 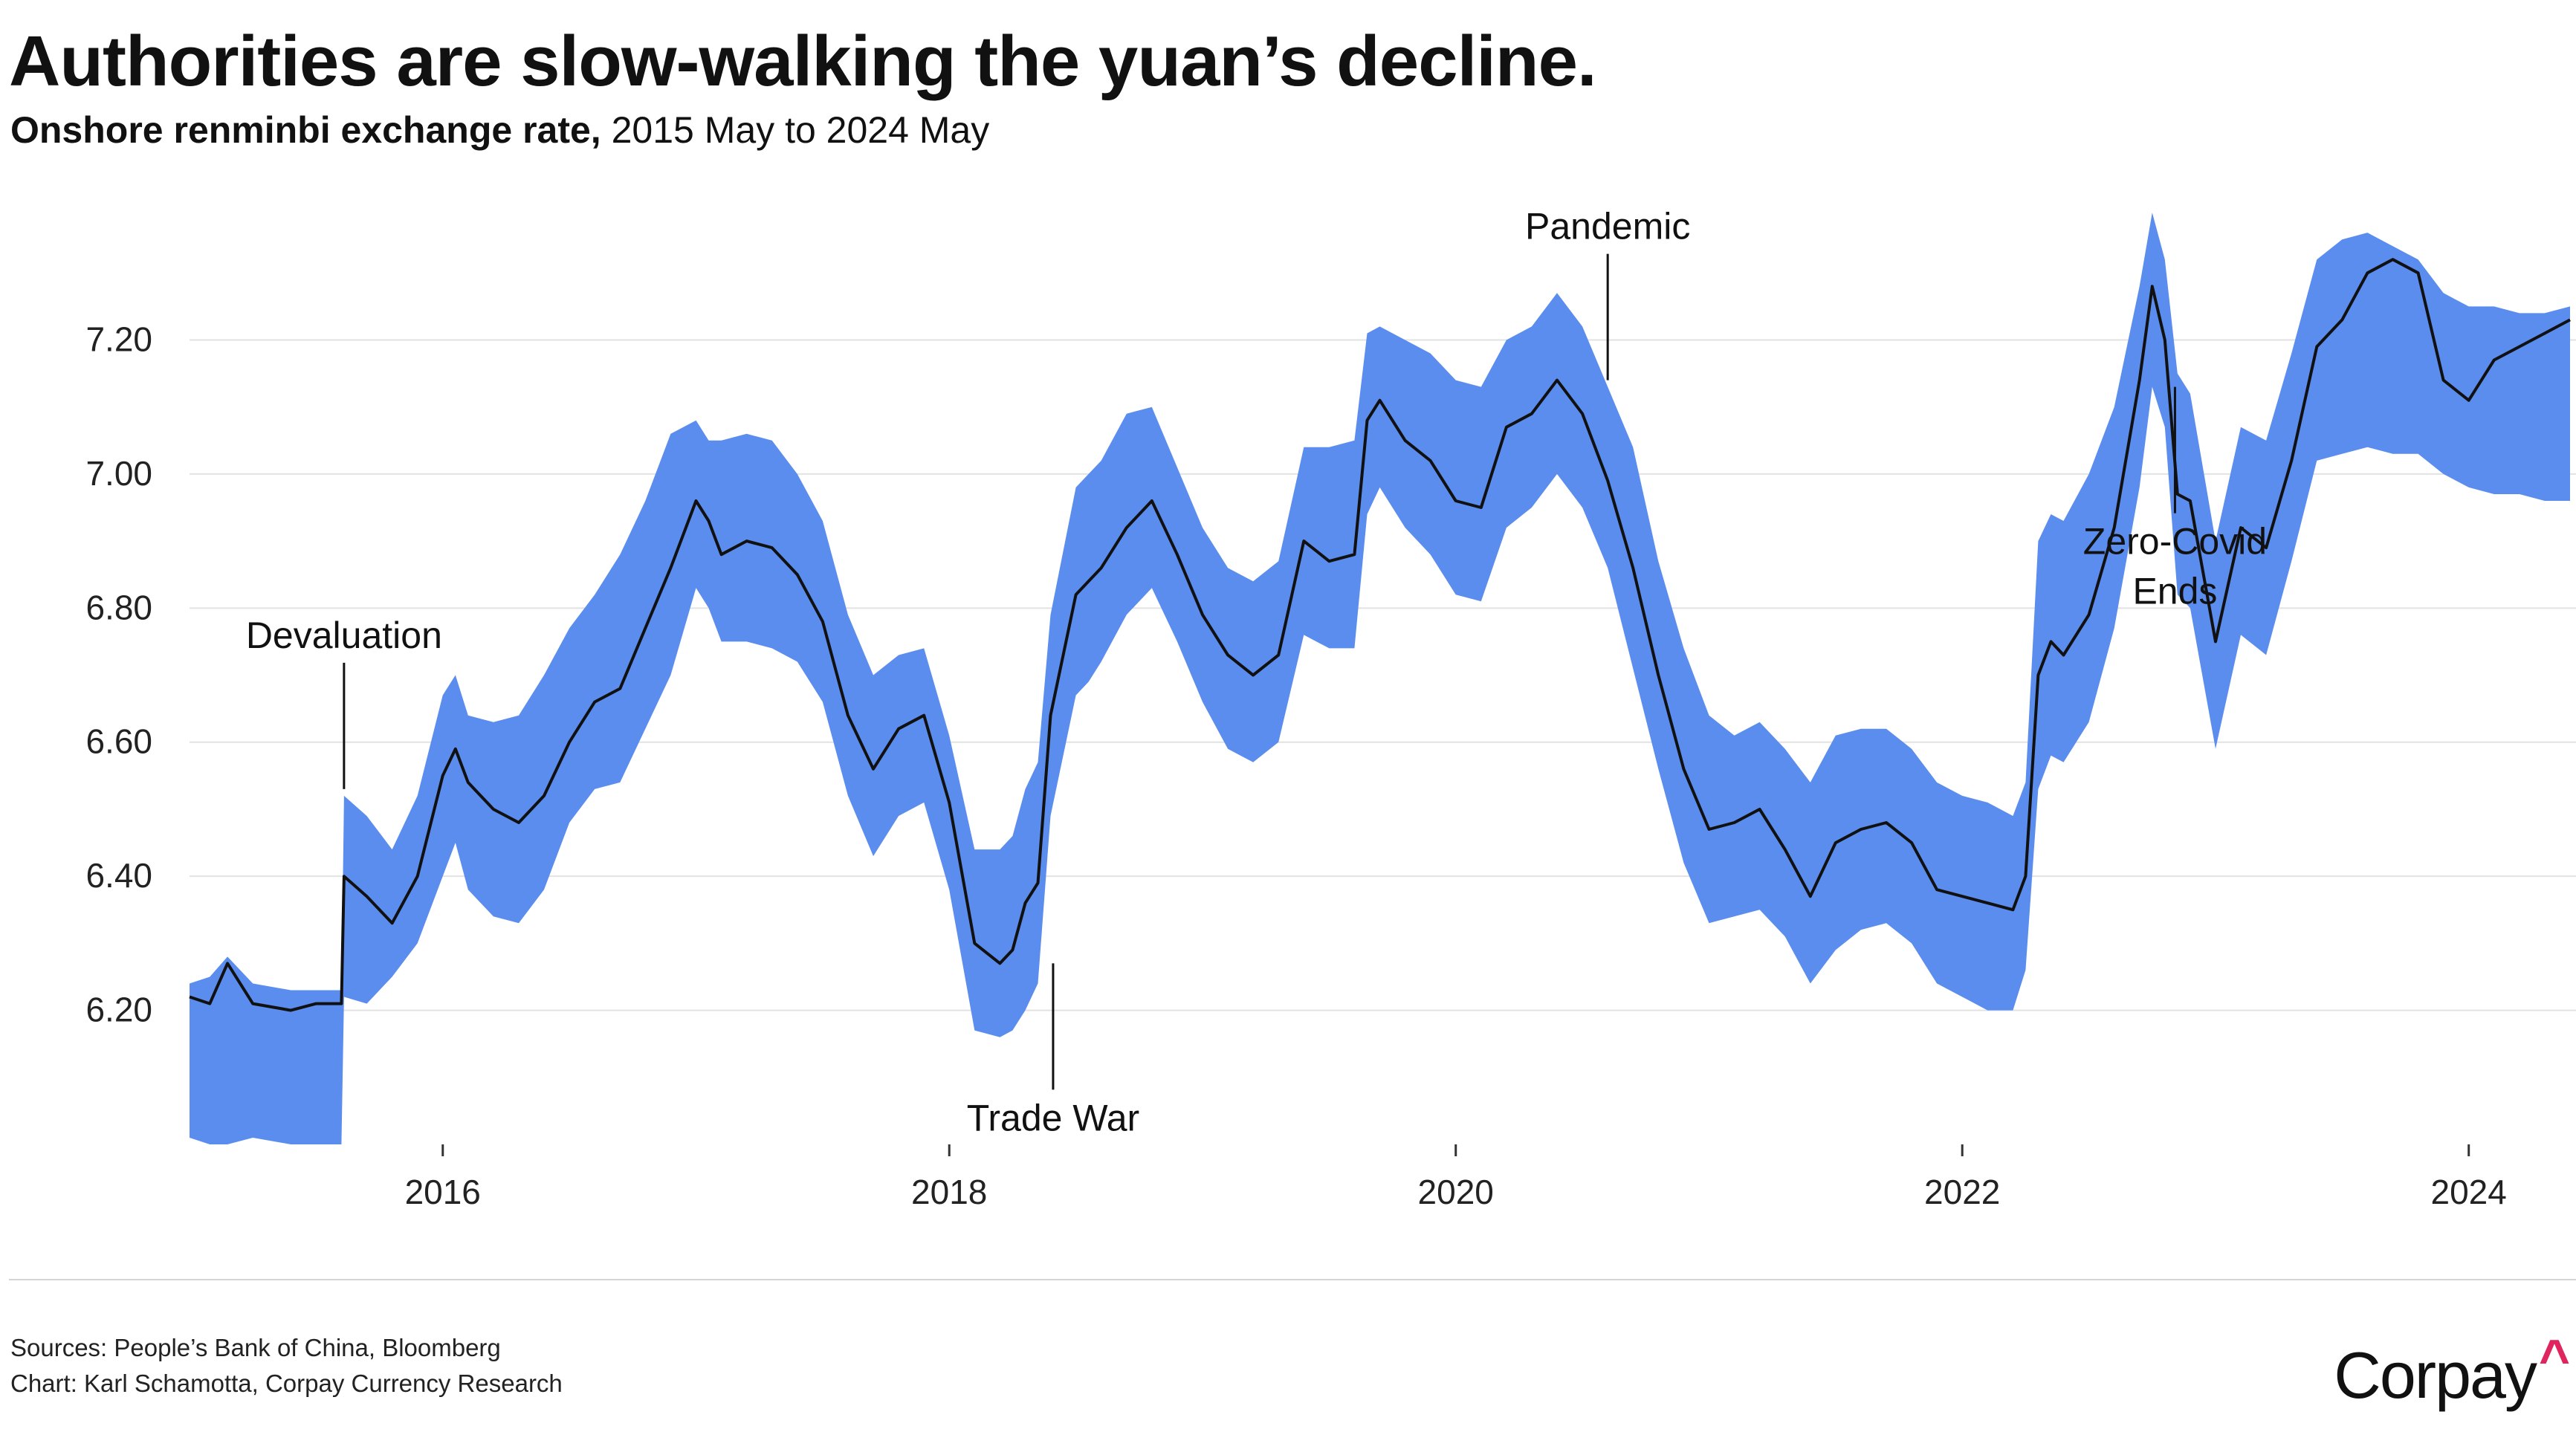 I want to click on x-tick-label: 2022, so click(x=1962, y=1192).